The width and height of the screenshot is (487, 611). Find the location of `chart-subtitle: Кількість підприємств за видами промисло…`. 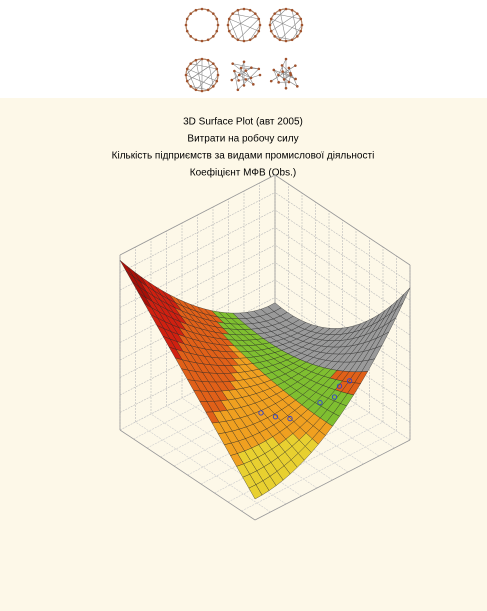

chart-subtitle: Кількість підприємств за видами промисло… is located at coordinates (243, 156).